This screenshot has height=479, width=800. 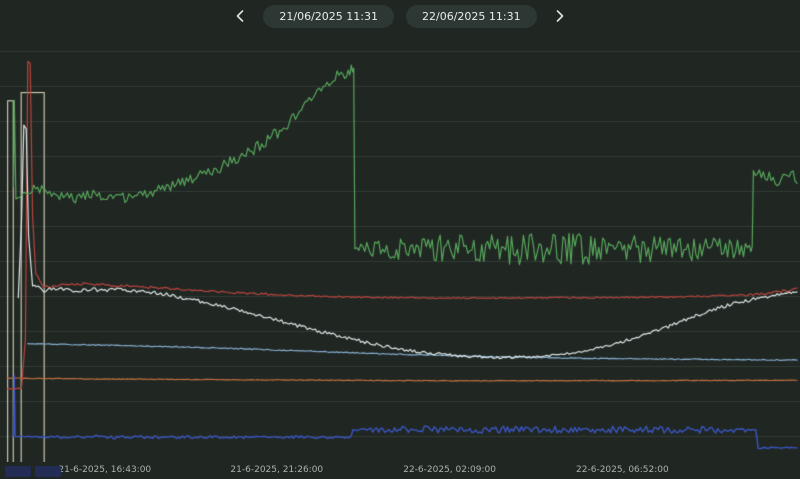 I want to click on next-day-button, so click(x=560, y=16).